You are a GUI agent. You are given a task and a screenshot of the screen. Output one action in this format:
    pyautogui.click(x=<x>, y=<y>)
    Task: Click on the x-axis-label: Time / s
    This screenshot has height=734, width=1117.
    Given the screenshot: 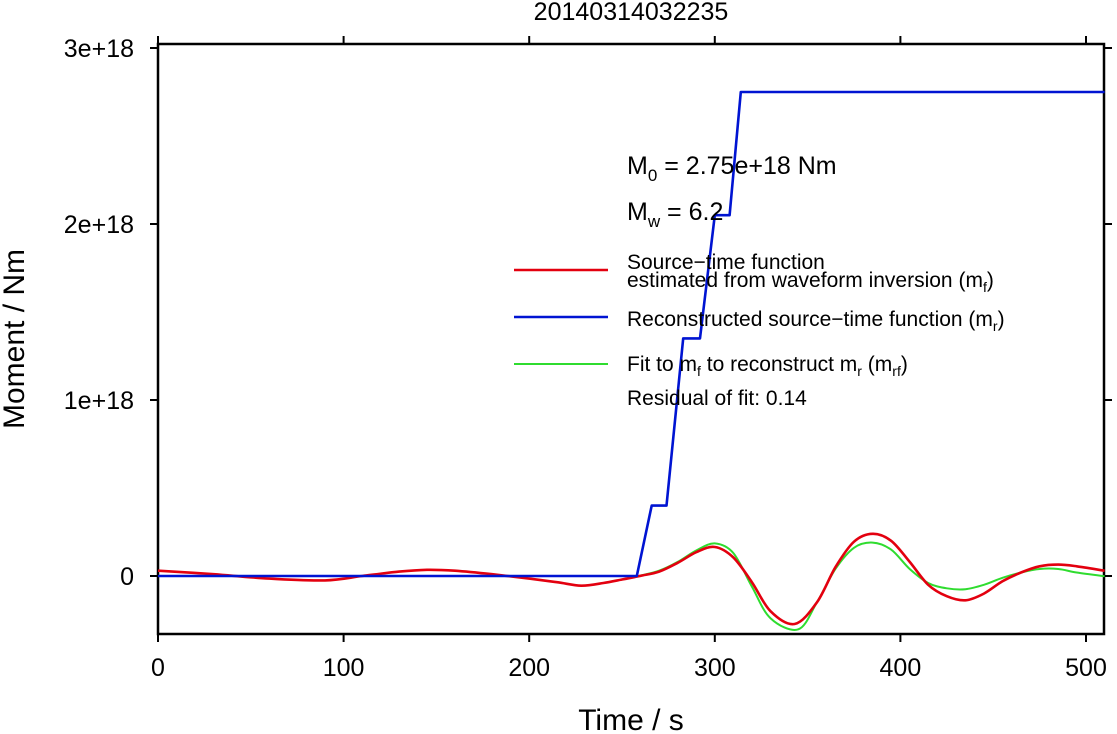 What is the action you would take?
    pyautogui.click(x=631, y=719)
    